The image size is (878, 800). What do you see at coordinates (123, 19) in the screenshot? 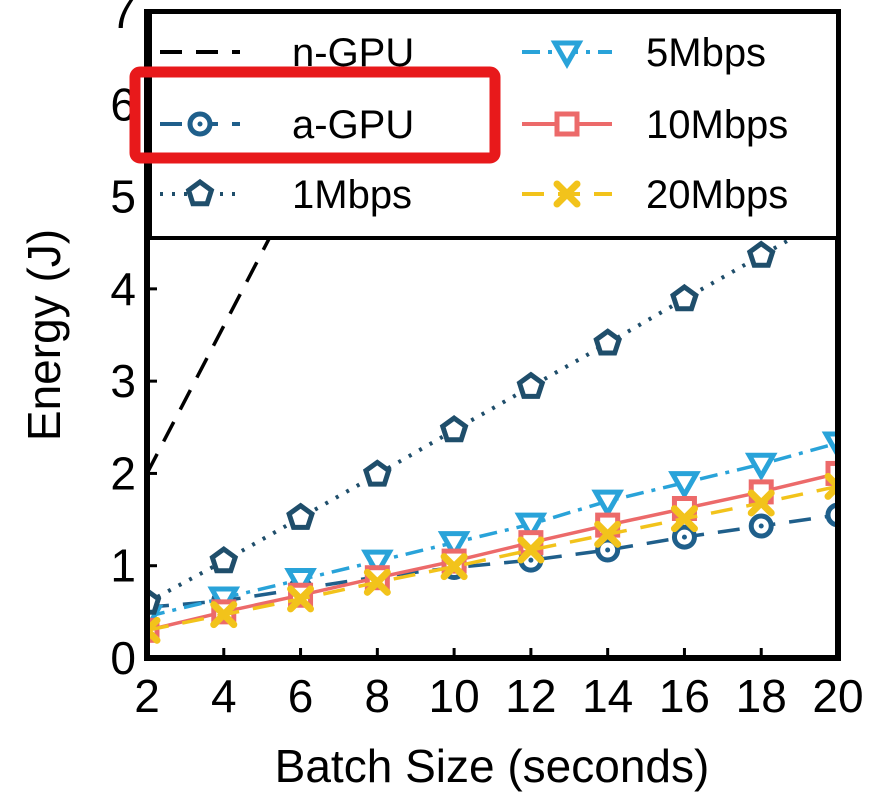
I see `y-tick-label: 7` at bounding box center [123, 19].